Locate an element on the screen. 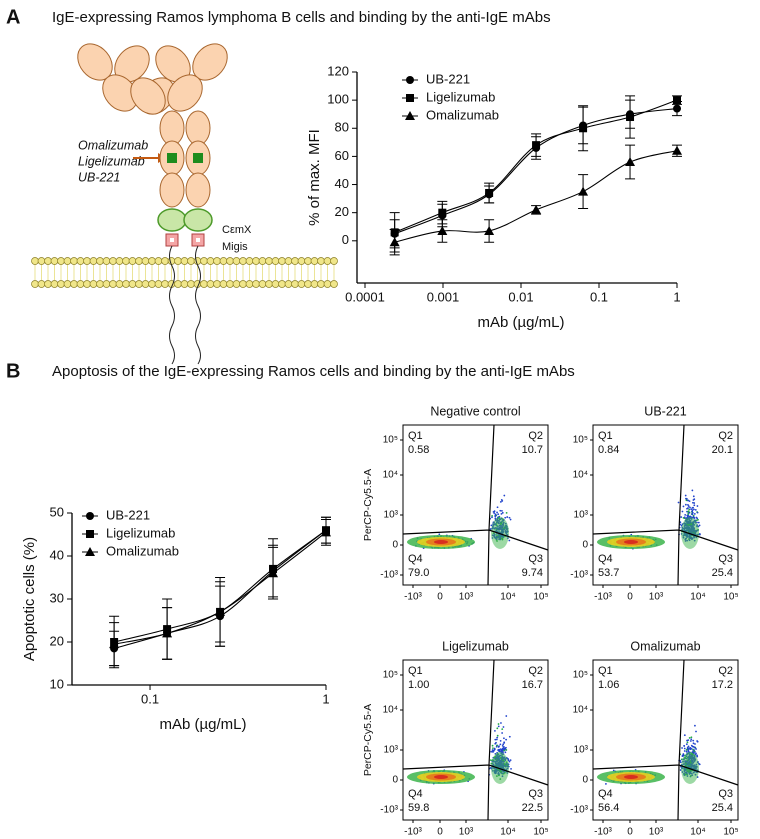 This screenshot has width=760, height=839. x-tick-label: 0.1 is located at coordinates (150, 698).